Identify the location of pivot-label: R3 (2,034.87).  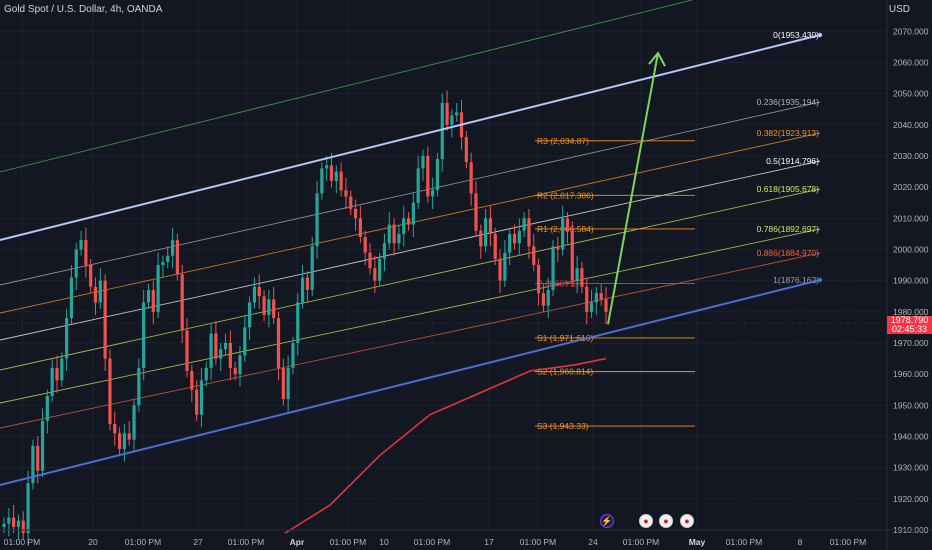
(563, 141).